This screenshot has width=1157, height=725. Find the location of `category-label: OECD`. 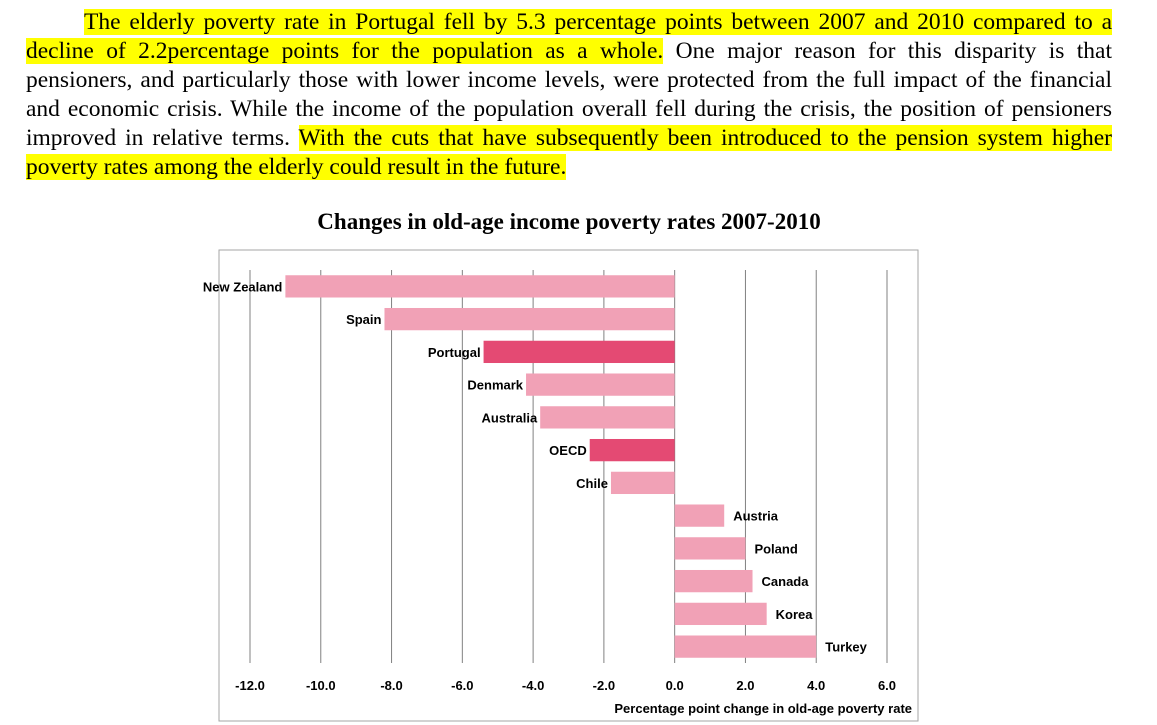

category-label: OECD is located at coordinates (568, 450).